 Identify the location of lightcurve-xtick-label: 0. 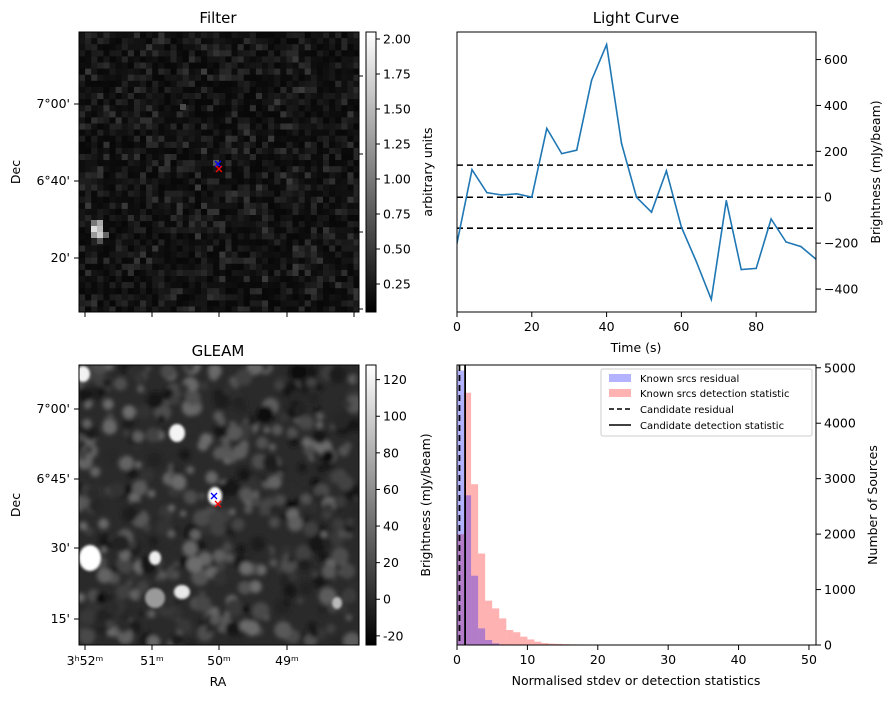
(457, 326).